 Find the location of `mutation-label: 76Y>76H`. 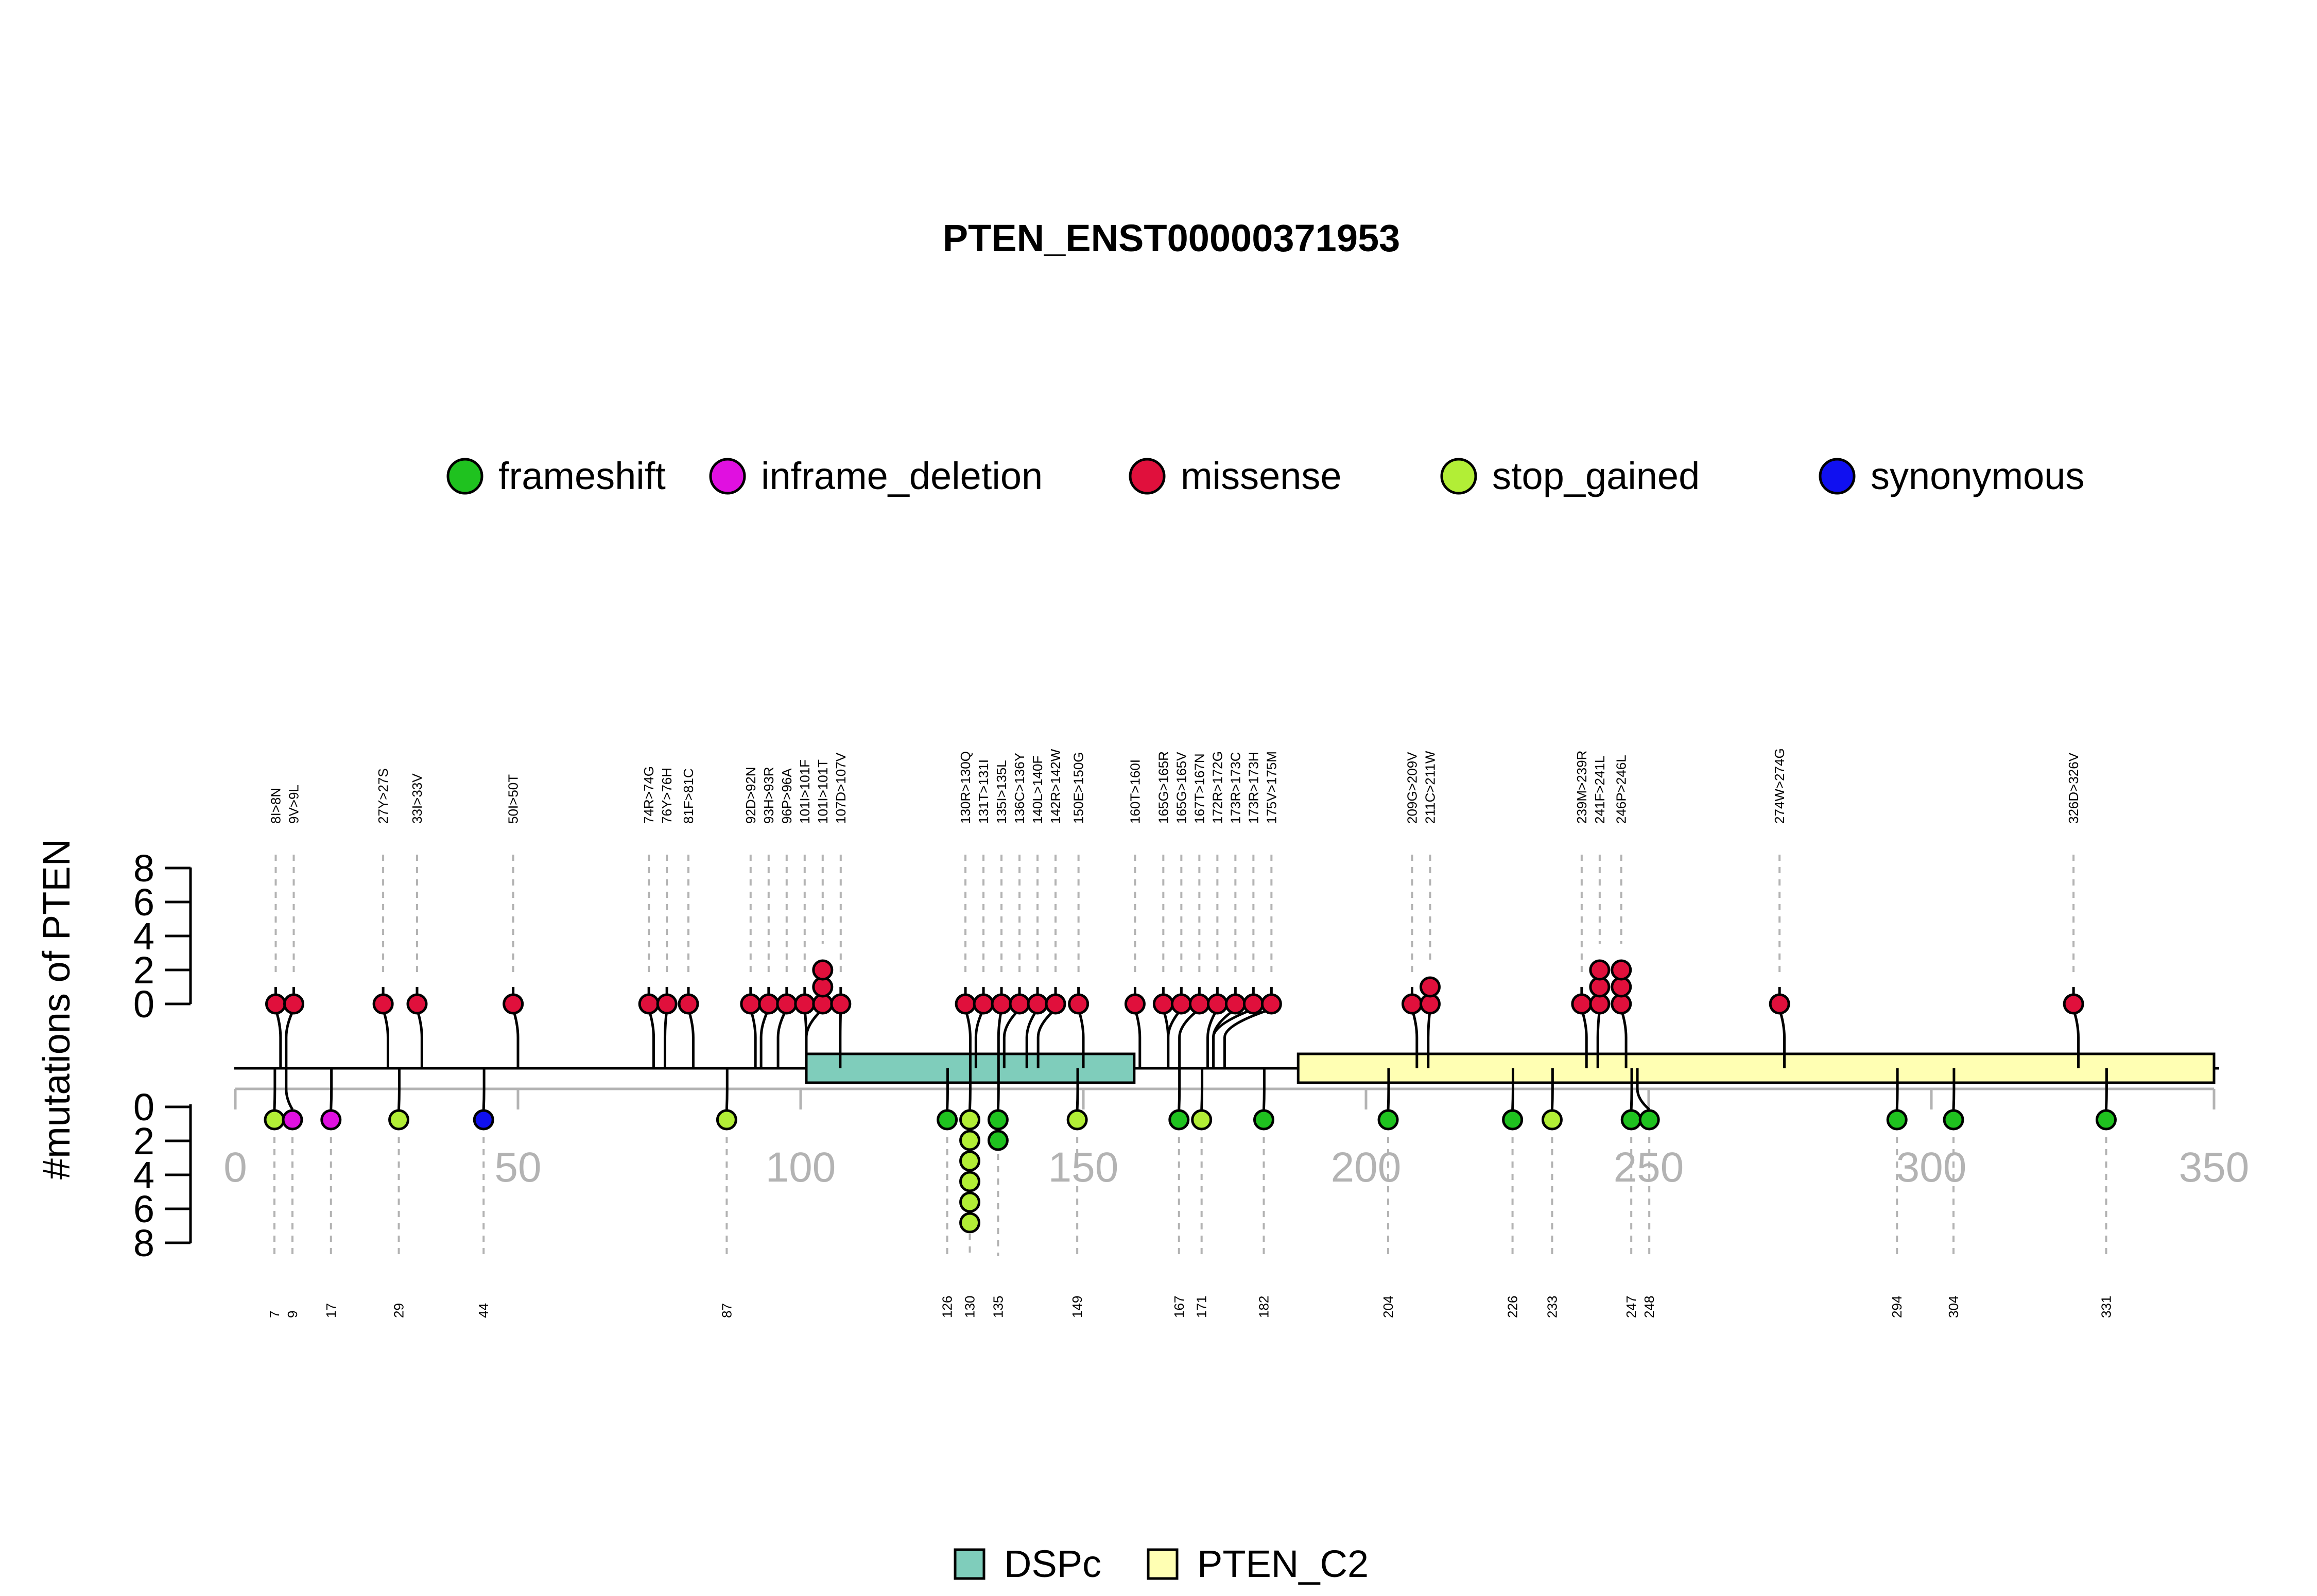

mutation-label: 76Y>76H is located at coordinates (667, 796).